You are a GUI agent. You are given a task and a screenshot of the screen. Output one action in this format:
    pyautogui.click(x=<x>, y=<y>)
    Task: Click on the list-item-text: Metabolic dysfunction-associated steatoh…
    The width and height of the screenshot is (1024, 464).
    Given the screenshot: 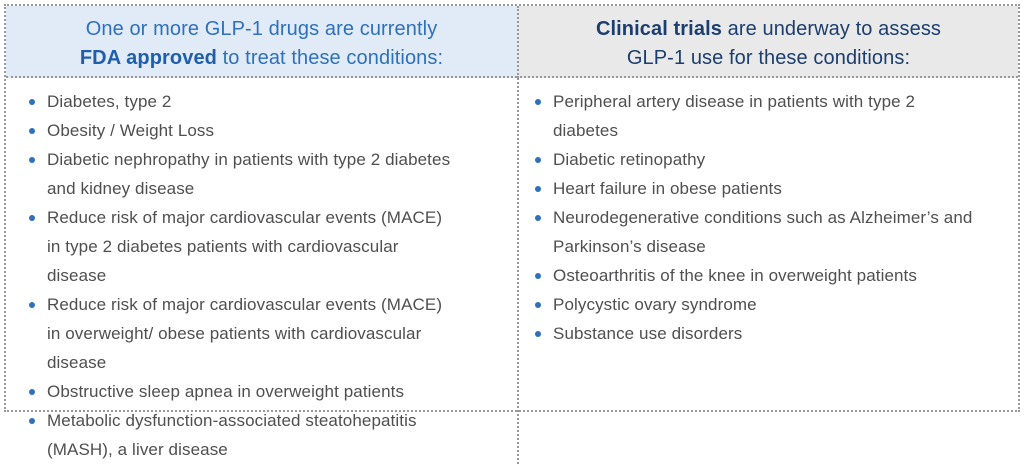 What is the action you would take?
    pyautogui.click(x=232, y=435)
    